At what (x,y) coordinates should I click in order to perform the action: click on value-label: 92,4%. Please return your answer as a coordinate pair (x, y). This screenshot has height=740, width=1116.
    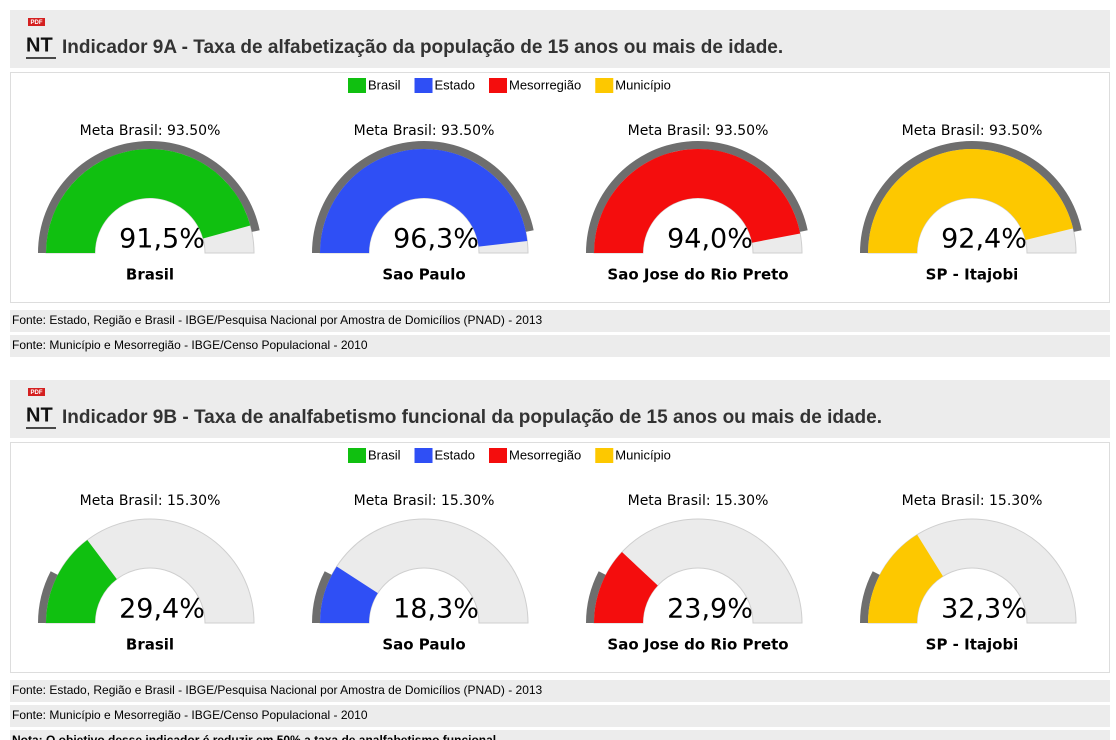
    Looking at the image, I should click on (984, 239).